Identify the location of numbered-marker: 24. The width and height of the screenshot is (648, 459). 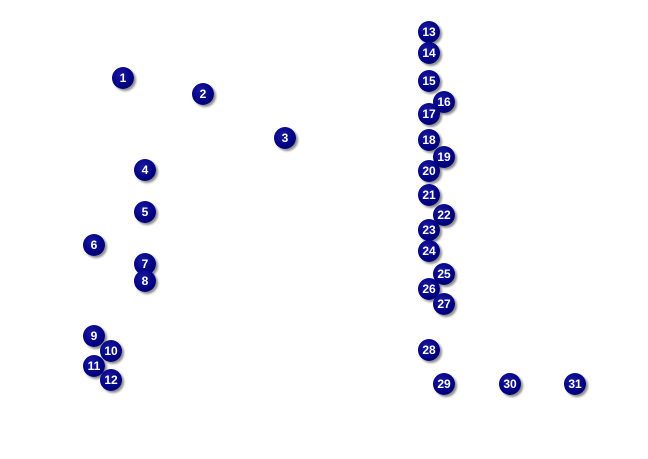
(429, 251).